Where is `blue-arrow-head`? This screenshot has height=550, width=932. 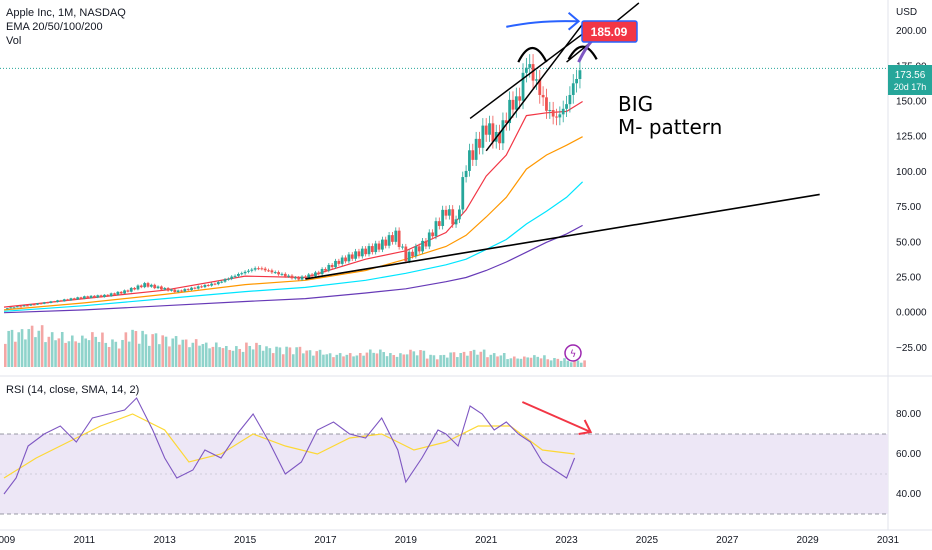
blue-arrow-head is located at coordinates (574, 21).